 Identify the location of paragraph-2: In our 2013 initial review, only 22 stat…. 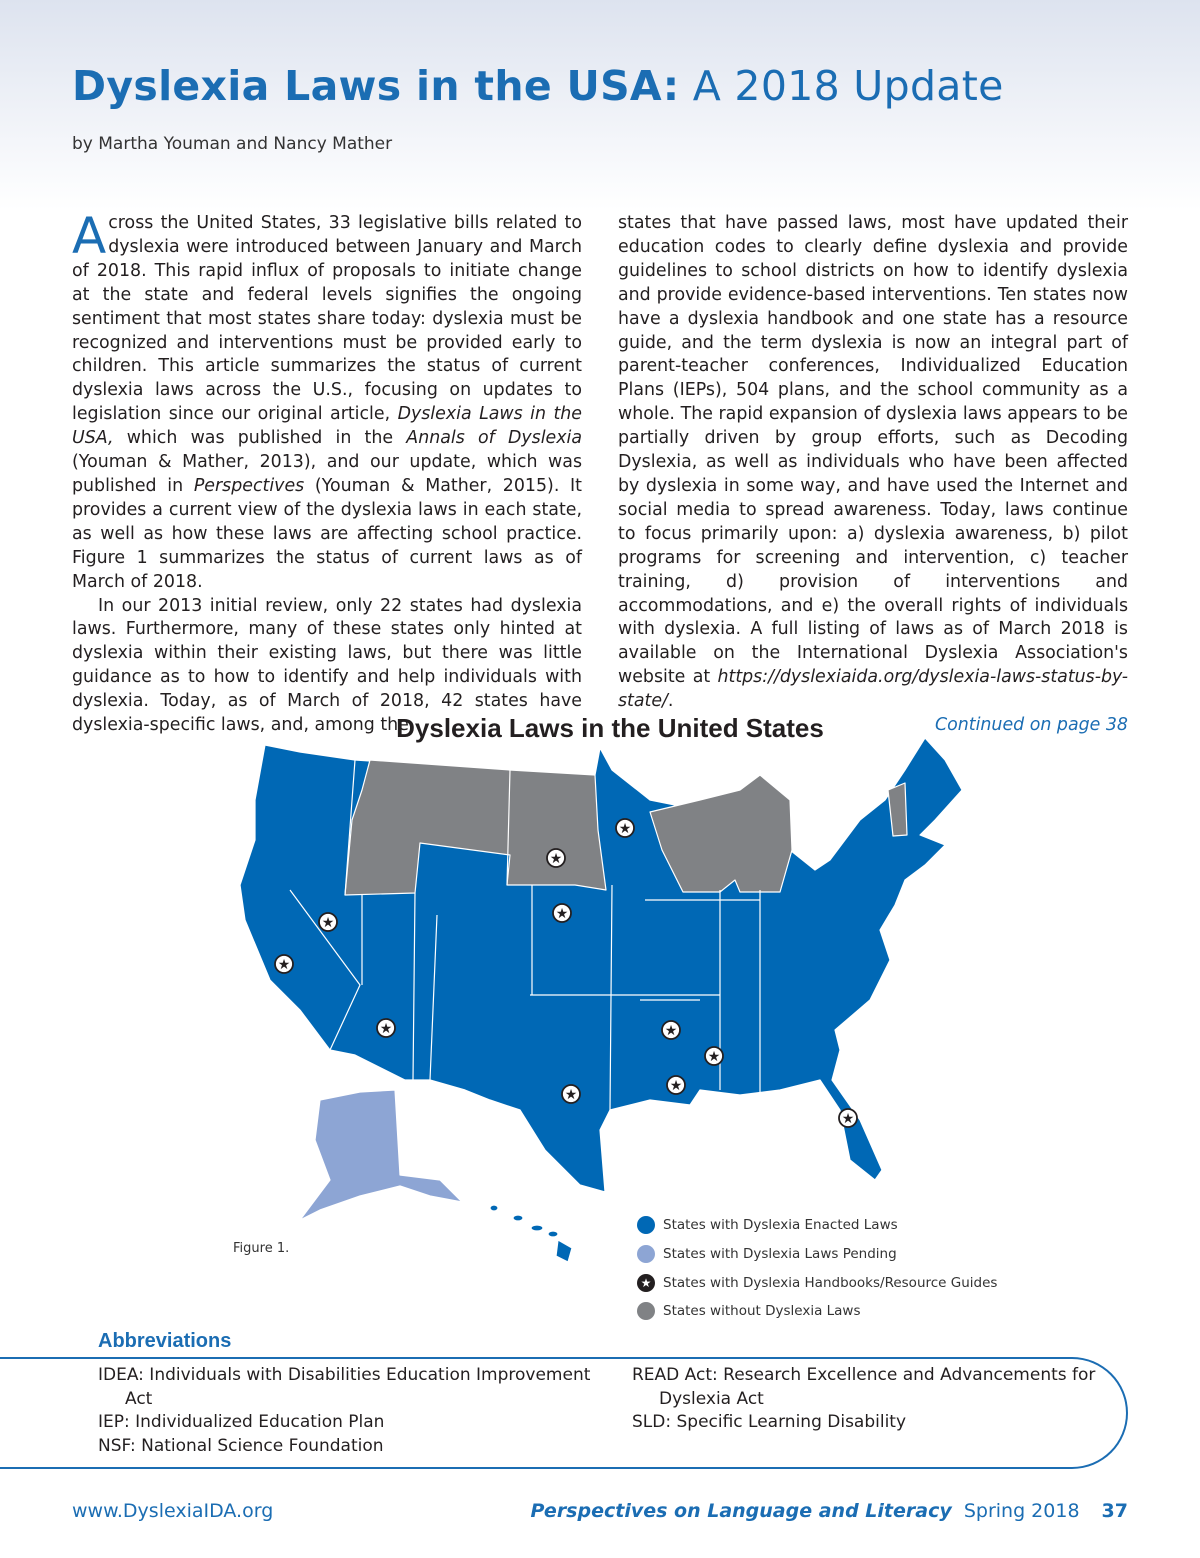
(327, 665).